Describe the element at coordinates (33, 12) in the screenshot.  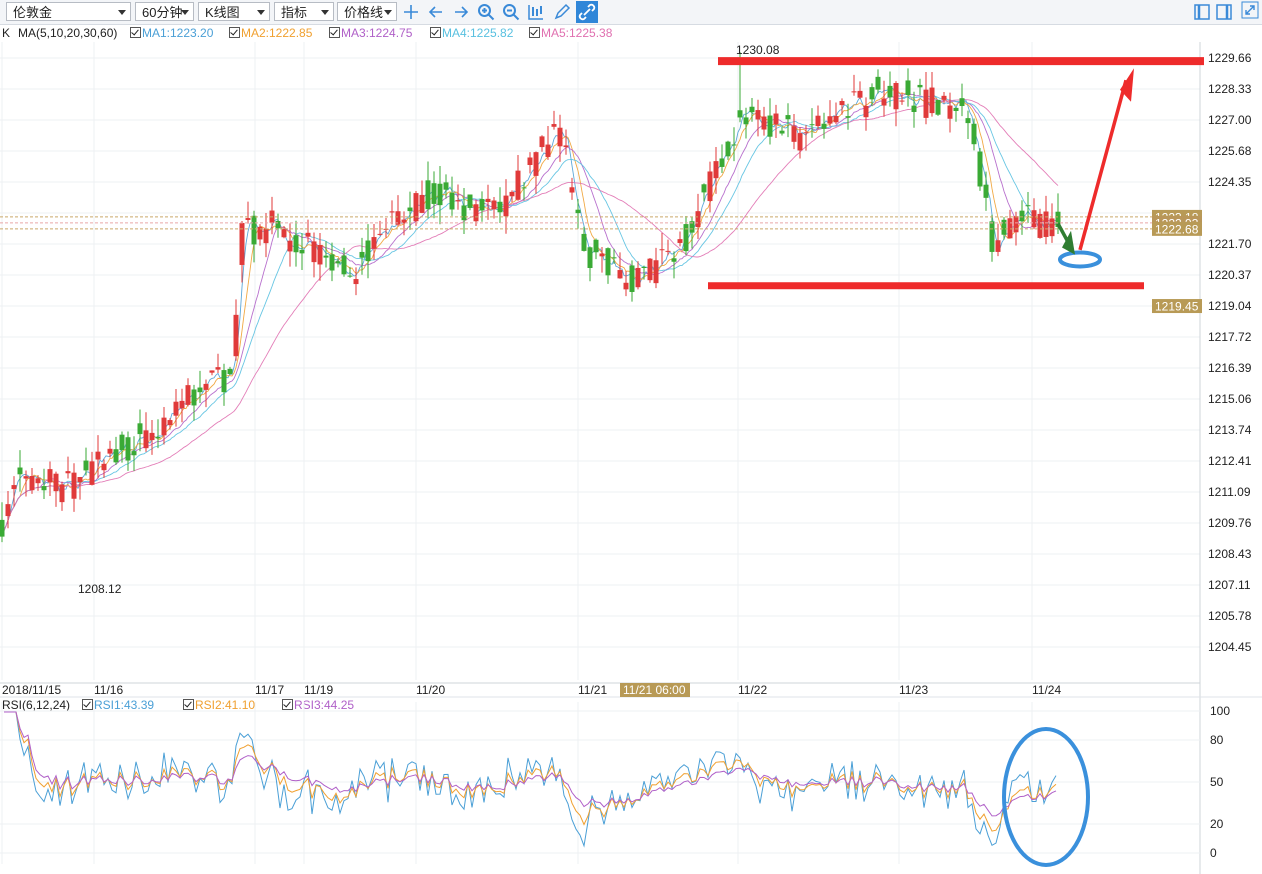
I see `instrument-label: 伦敦金` at that location.